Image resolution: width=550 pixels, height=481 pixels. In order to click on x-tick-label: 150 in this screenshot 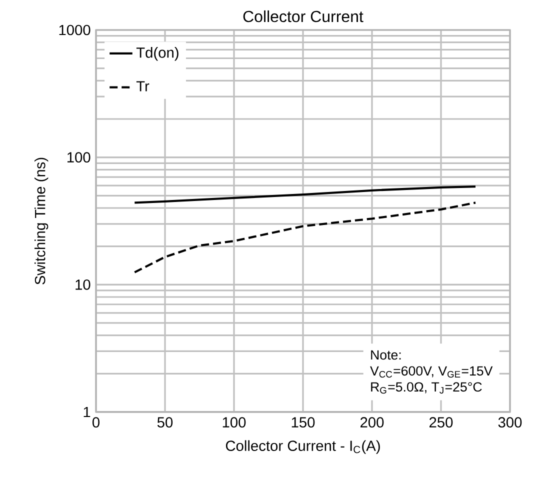, I will do `click(303, 422)`.